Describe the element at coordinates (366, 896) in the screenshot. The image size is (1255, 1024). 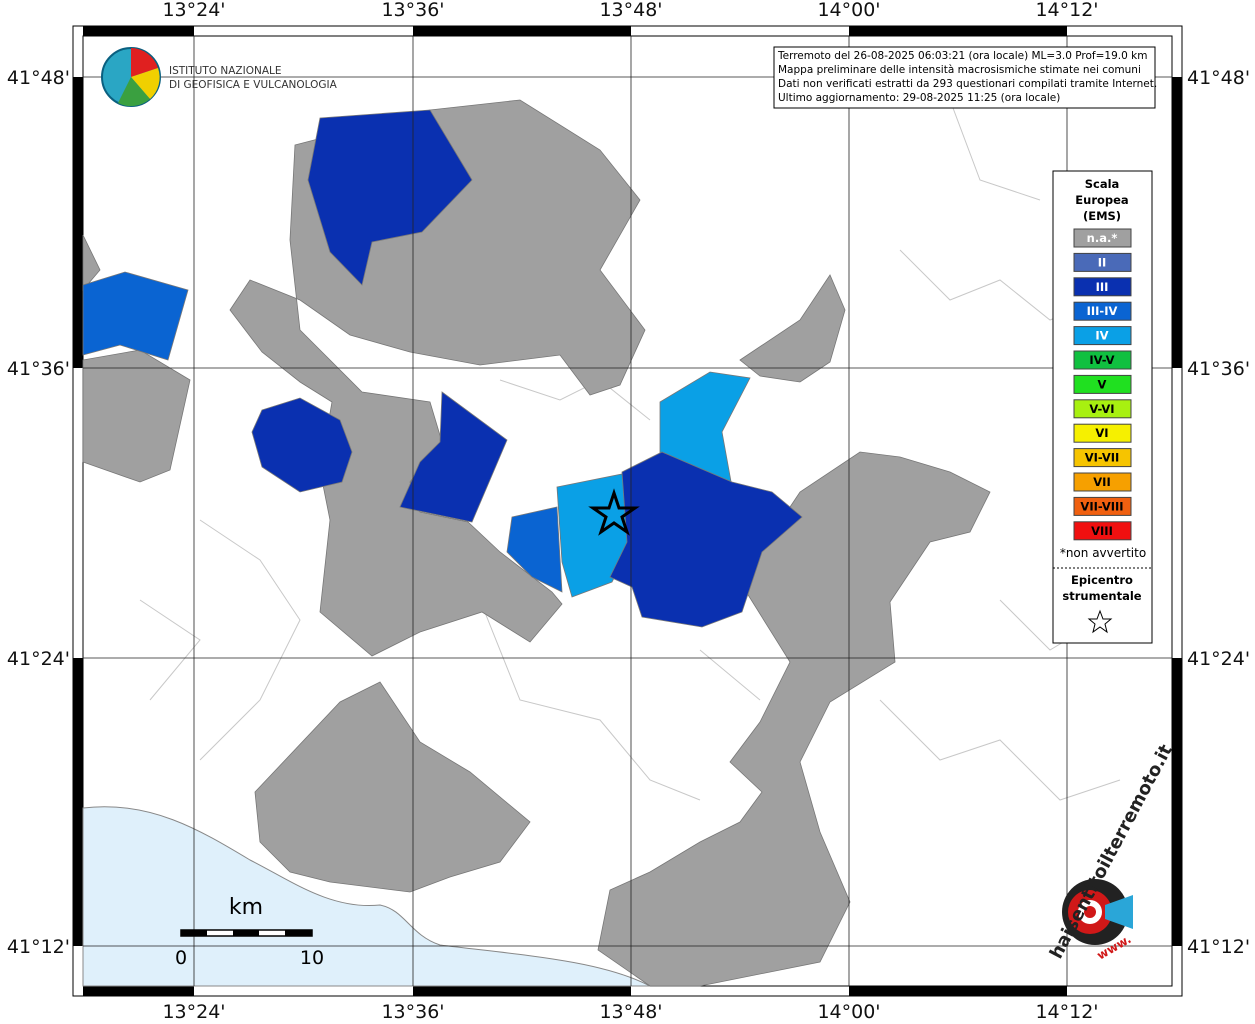
I see `sea` at that location.